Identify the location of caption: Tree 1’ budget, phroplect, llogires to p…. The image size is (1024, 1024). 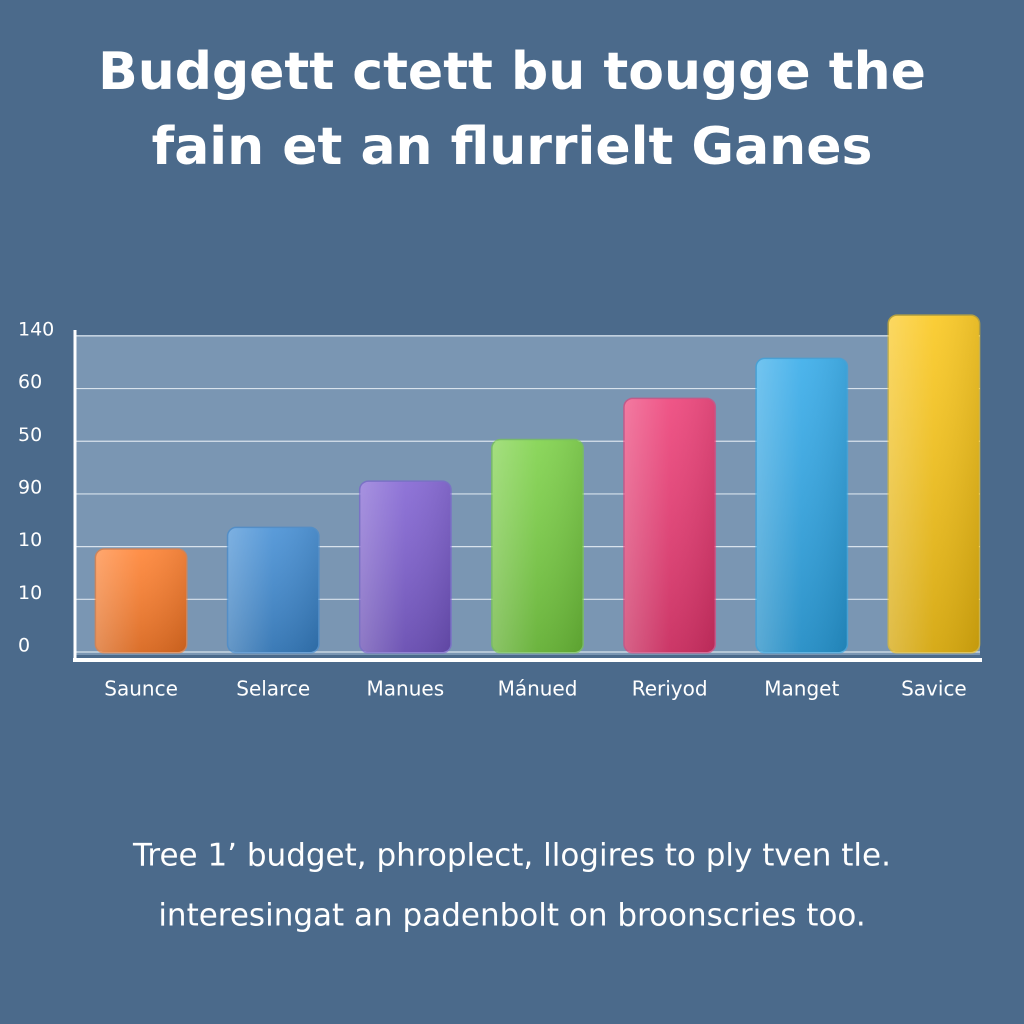
(511, 856).